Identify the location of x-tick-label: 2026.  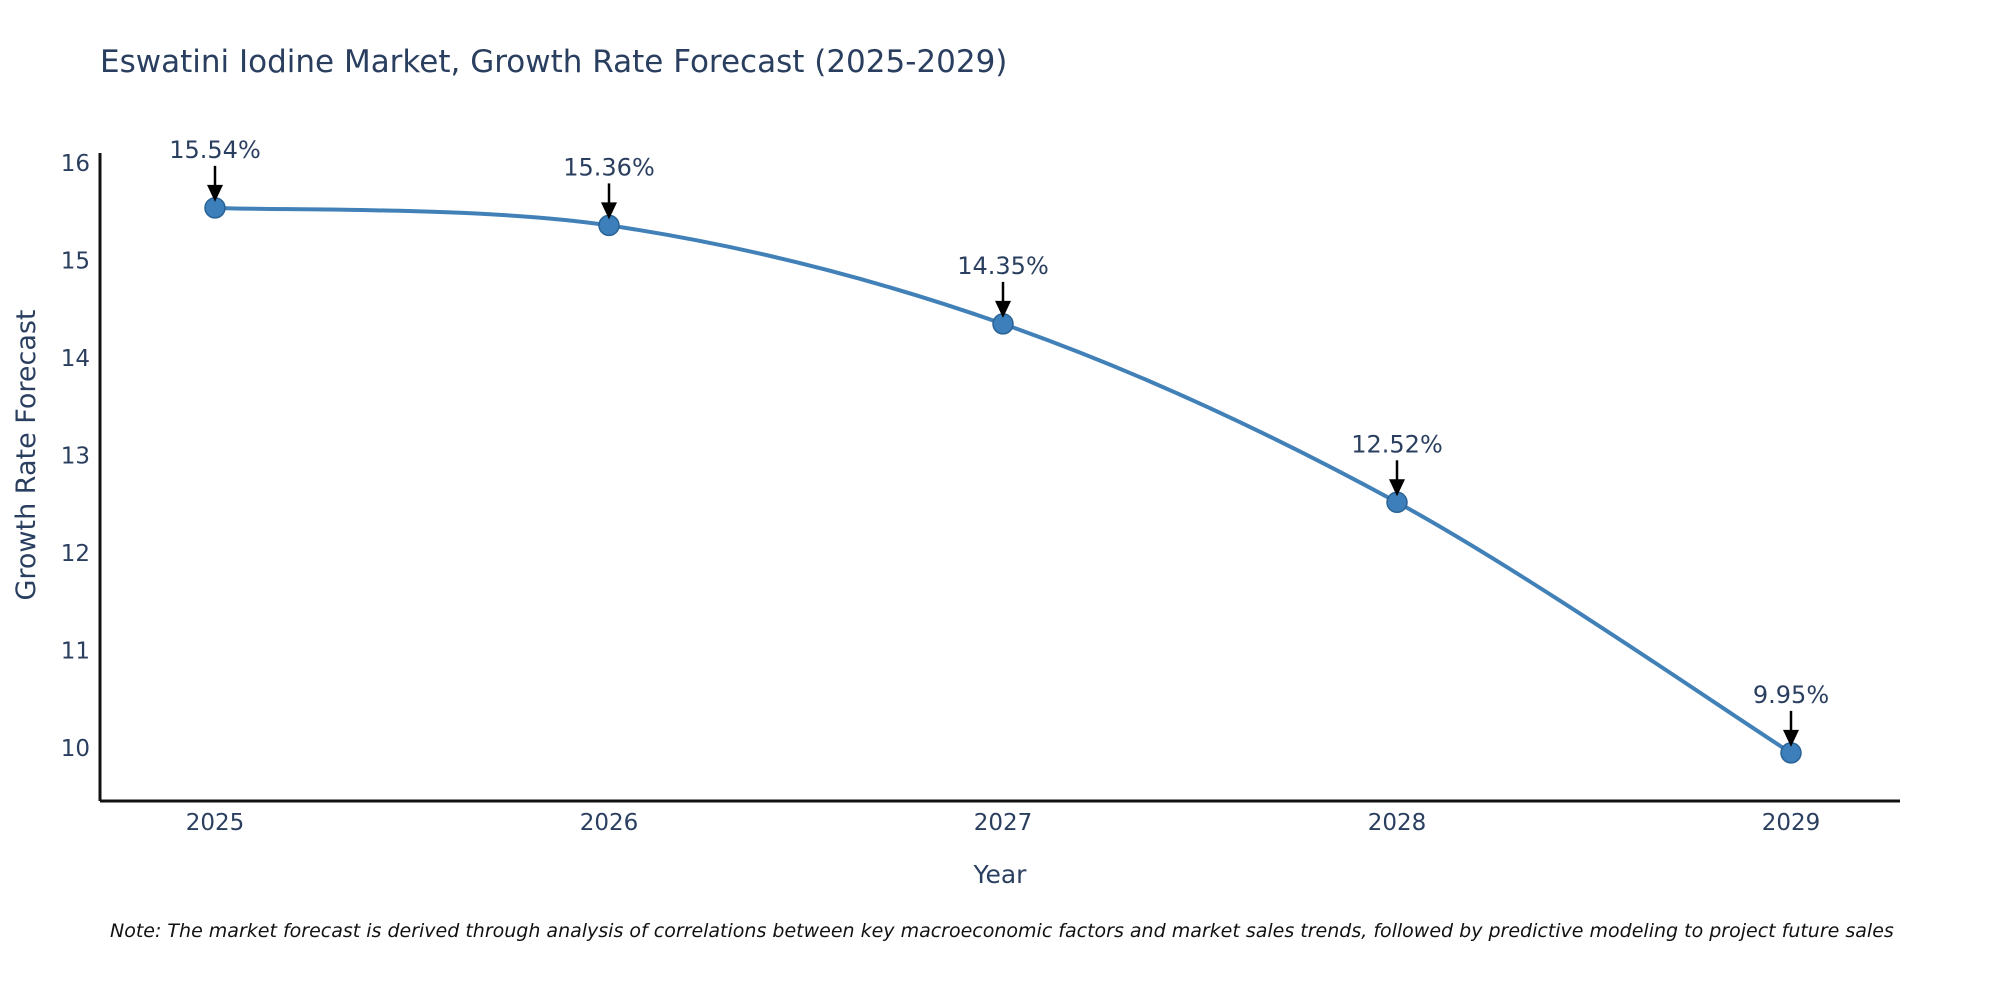
(609, 823).